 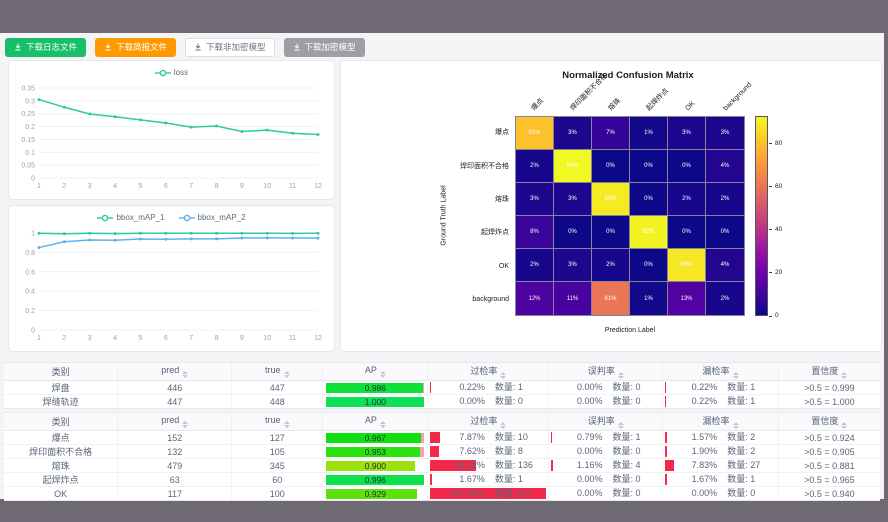 What do you see at coordinates (217, 338) in the screenshot?
I see `svg-text: 8` at bounding box center [217, 338].